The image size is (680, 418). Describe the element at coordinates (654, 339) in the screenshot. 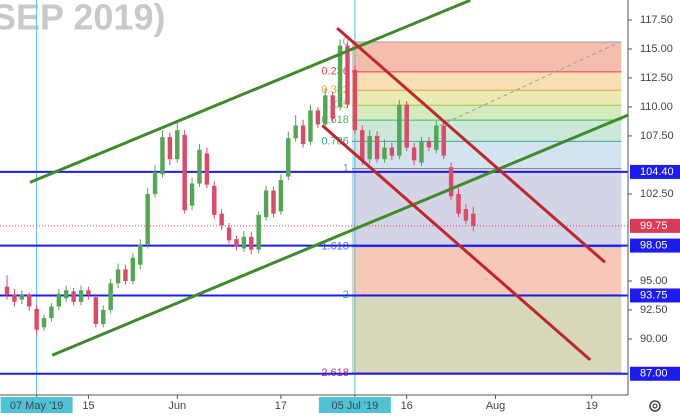

I see `y-tick-label: 90.00` at that location.